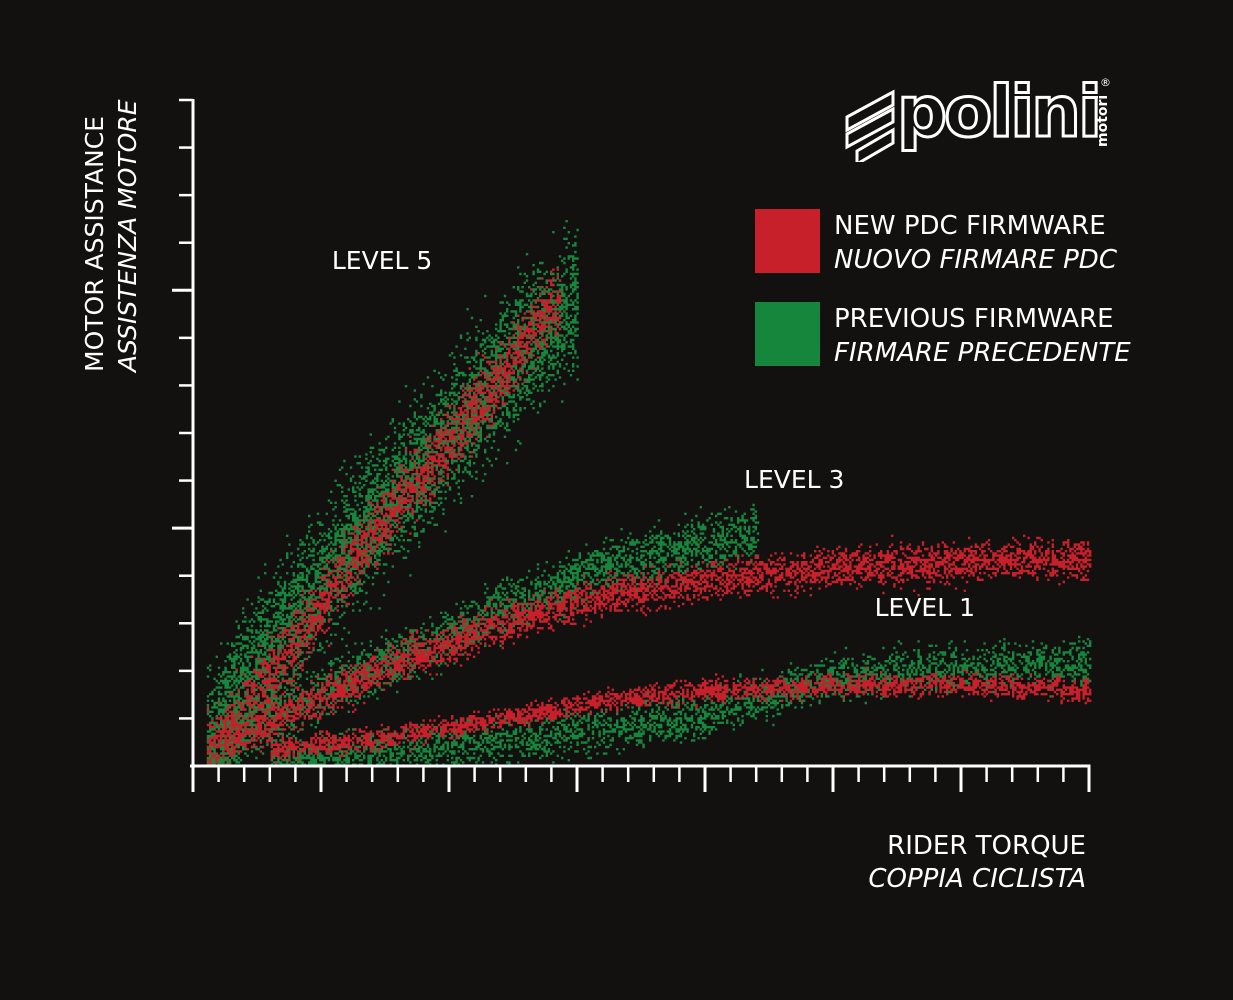 This screenshot has height=1000, width=1233. Describe the element at coordinates (982, 353) in the screenshot. I see `legend-label-it: FIRMARE PRECEDENTE` at that location.